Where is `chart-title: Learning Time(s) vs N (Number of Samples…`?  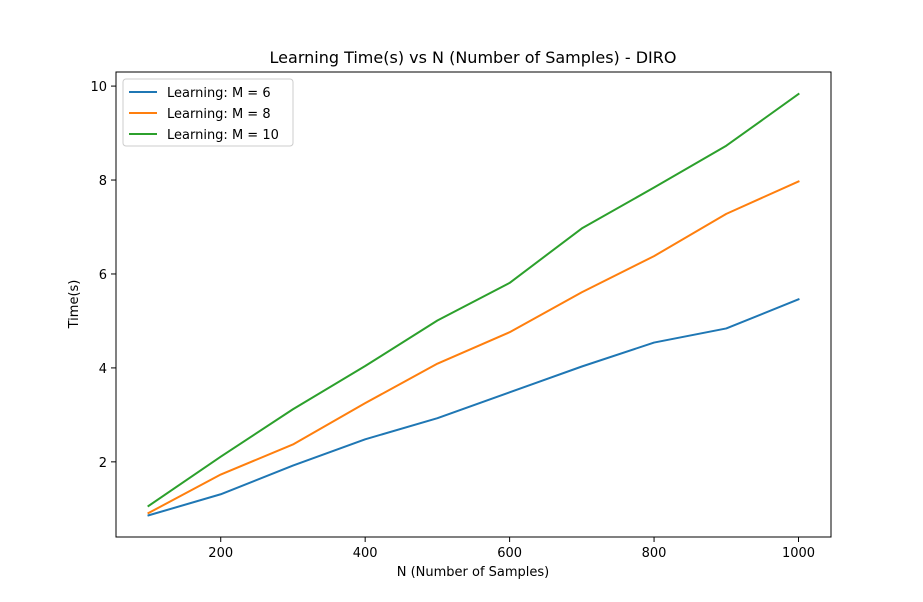
chart-title: Learning Time(s) vs N (Number of Samples… is located at coordinates (473, 57).